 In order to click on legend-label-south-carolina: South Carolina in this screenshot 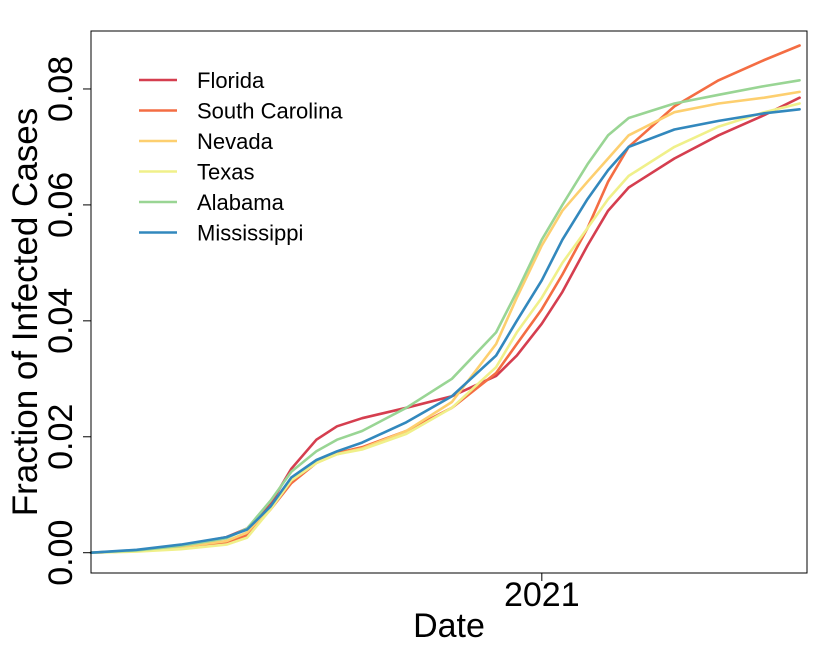, I will do `click(270, 111)`.